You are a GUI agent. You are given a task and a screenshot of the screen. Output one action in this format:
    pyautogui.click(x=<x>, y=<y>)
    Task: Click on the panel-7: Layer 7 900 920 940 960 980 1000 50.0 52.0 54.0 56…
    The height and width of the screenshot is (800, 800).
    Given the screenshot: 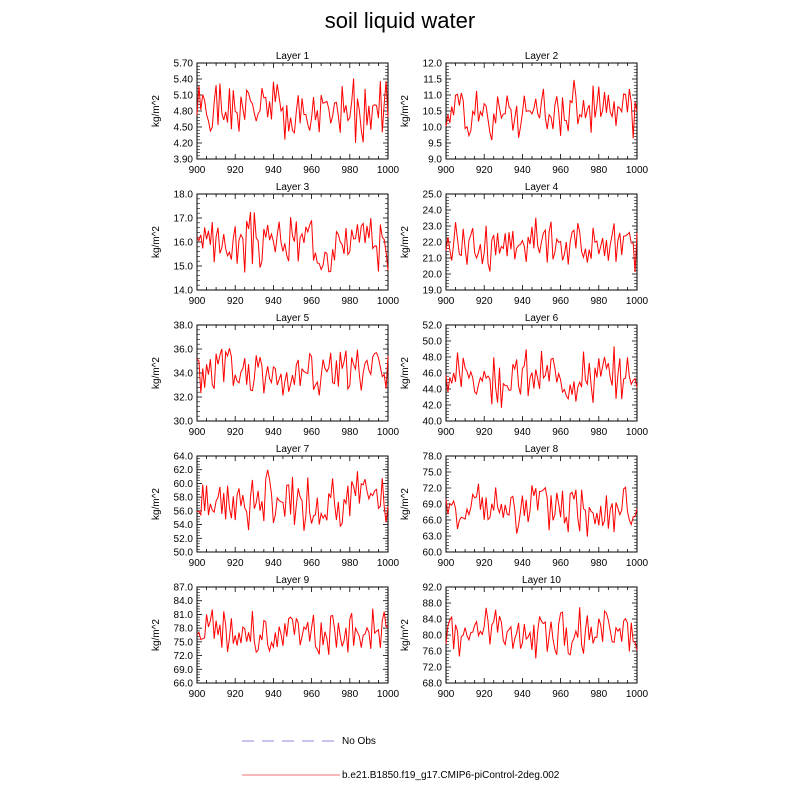 What is the action you would take?
    pyautogui.click(x=275, y=506)
    